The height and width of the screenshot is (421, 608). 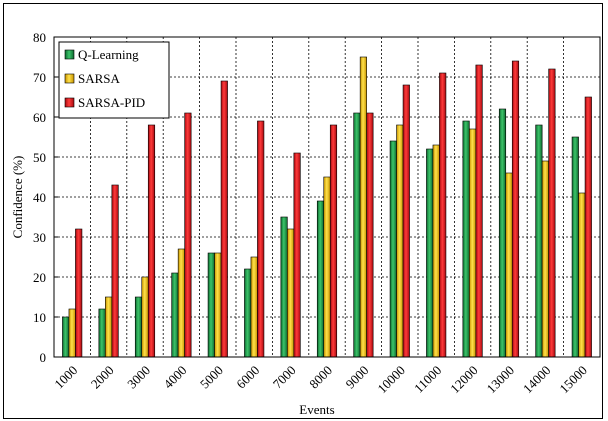 What do you see at coordinates (39, 237) in the screenshot?
I see `y-tick-label: 30` at bounding box center [39, 237].